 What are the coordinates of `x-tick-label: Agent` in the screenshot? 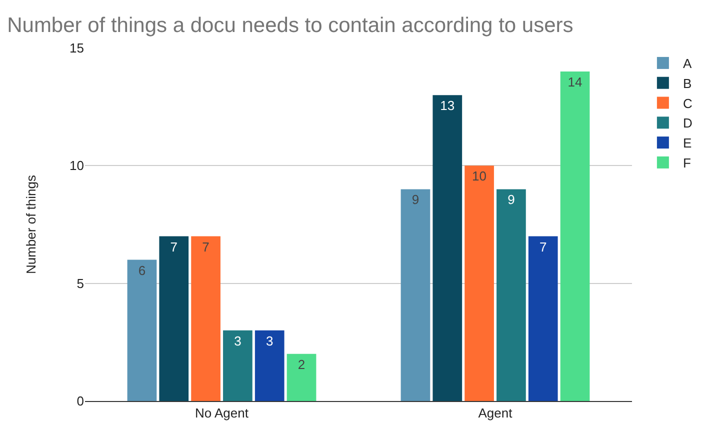 It's located at (495, 413).